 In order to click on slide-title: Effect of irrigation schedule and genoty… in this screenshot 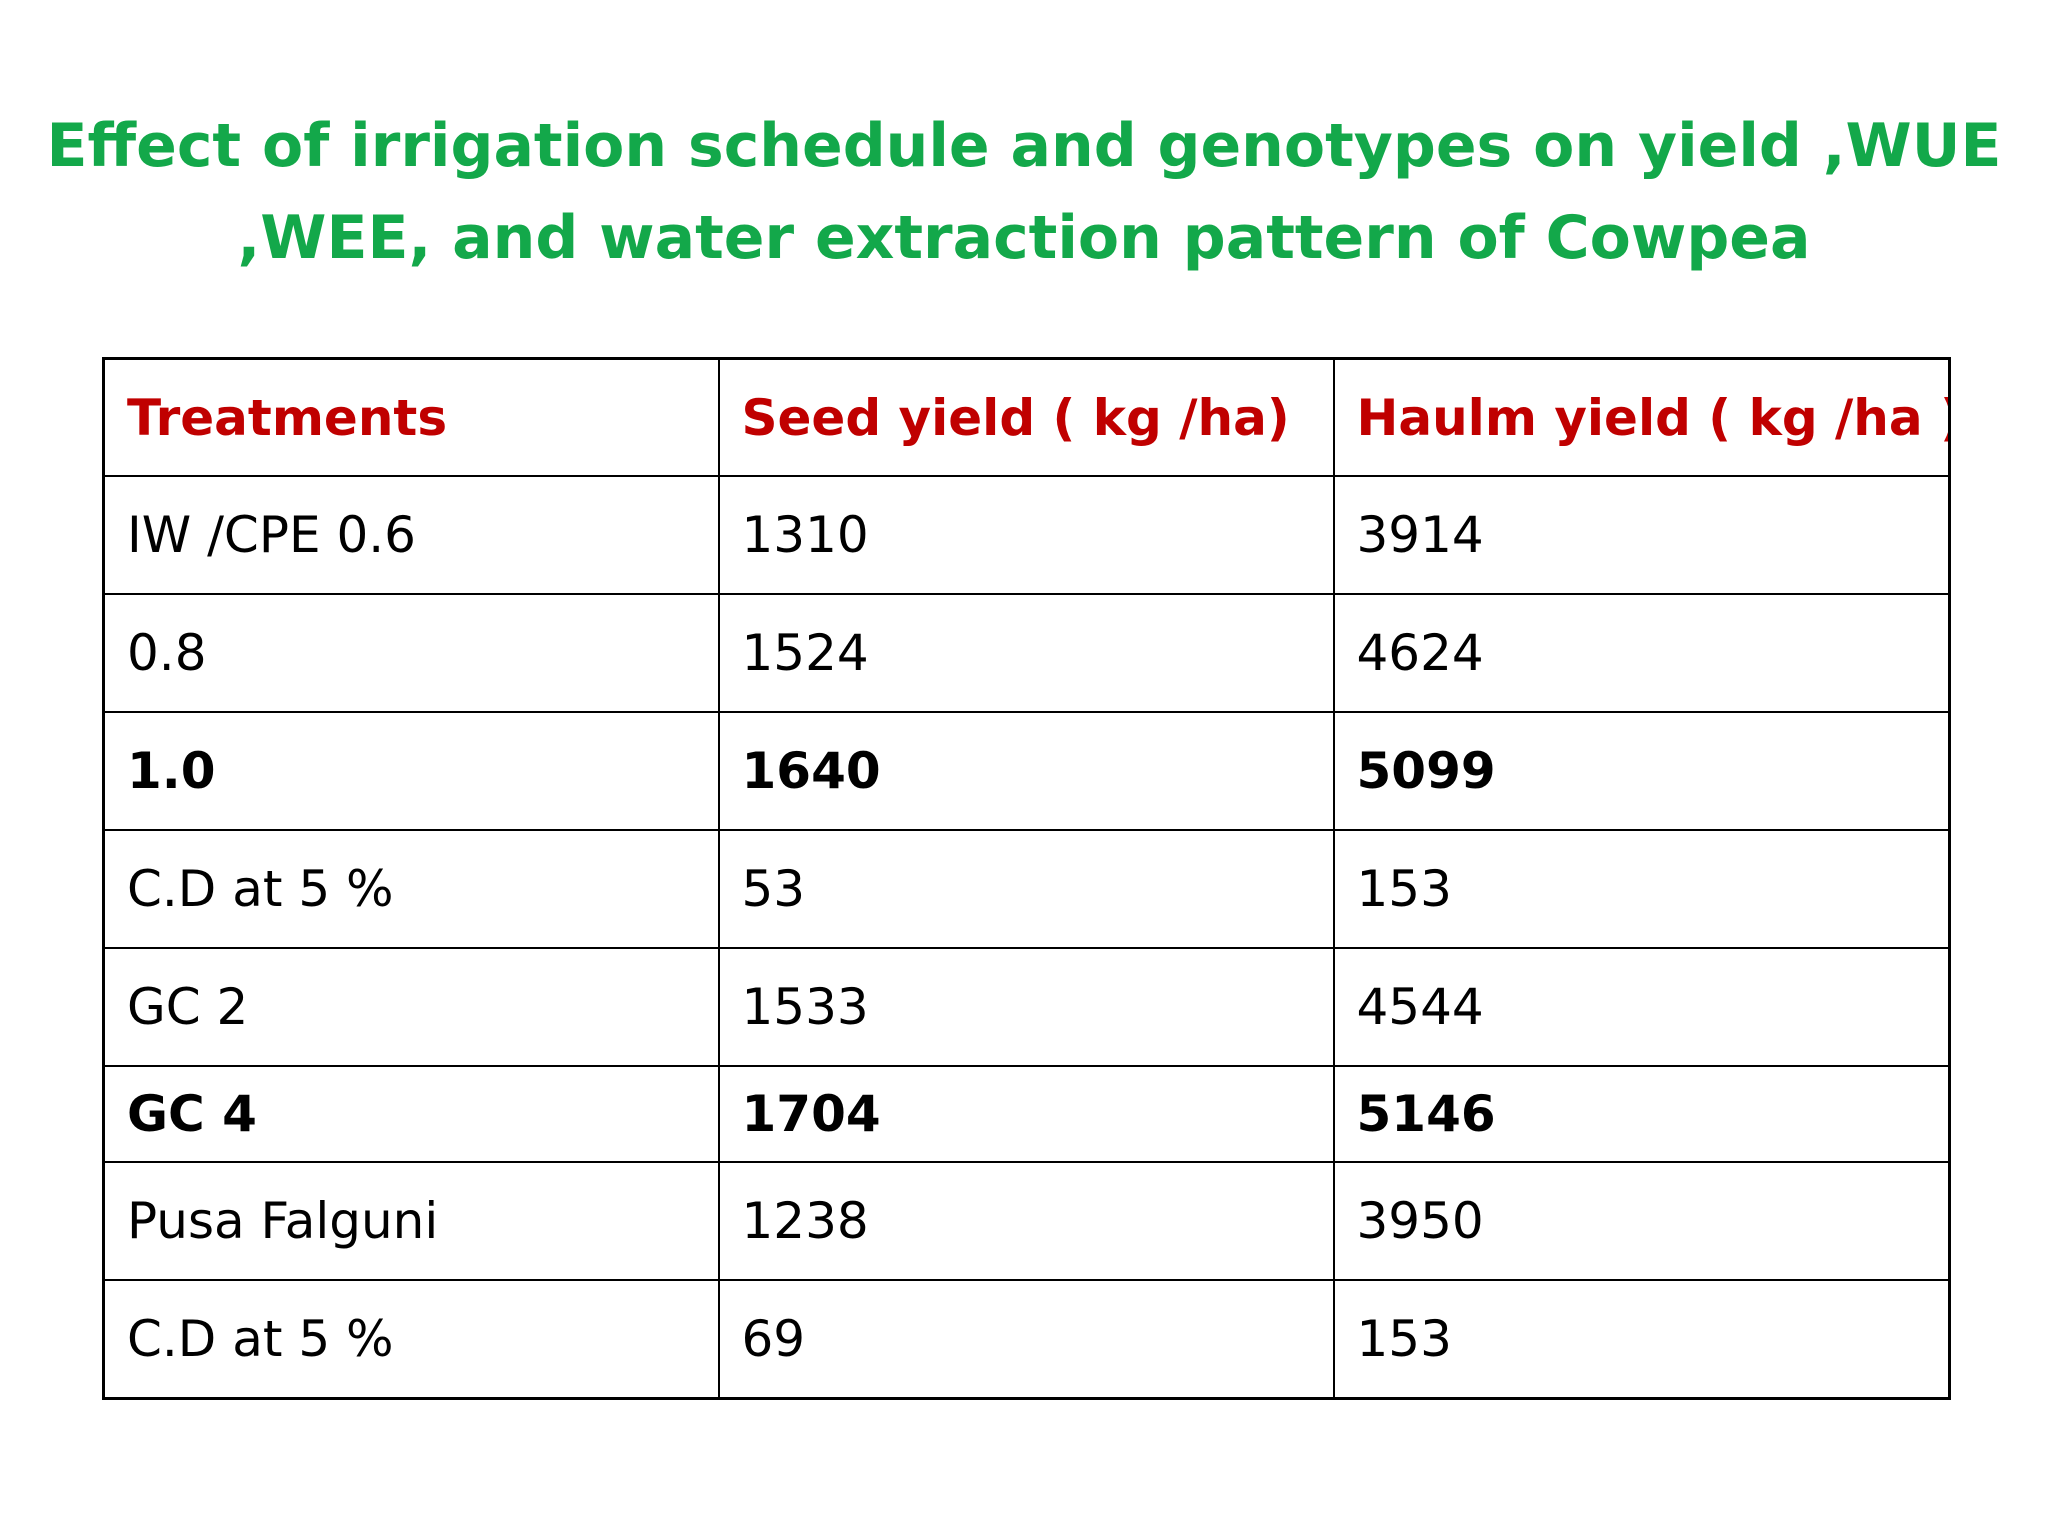, I will do `click(1024, 192)`.